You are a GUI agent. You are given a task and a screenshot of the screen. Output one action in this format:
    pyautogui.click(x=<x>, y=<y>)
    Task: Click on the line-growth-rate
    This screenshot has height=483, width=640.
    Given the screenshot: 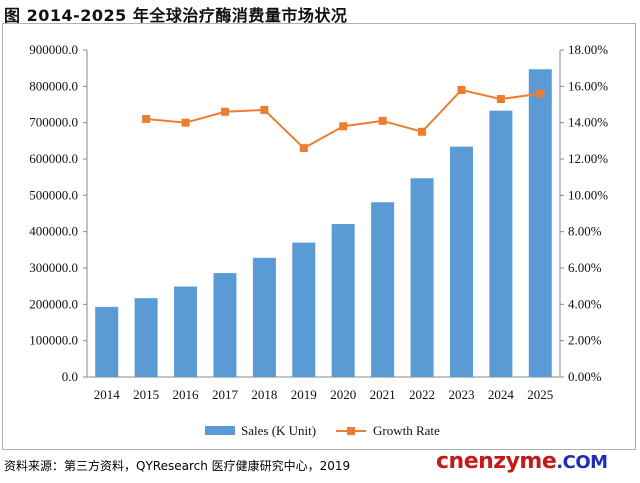 What is the action you would take?
    pyautogui.click(x=343, y=119)
    